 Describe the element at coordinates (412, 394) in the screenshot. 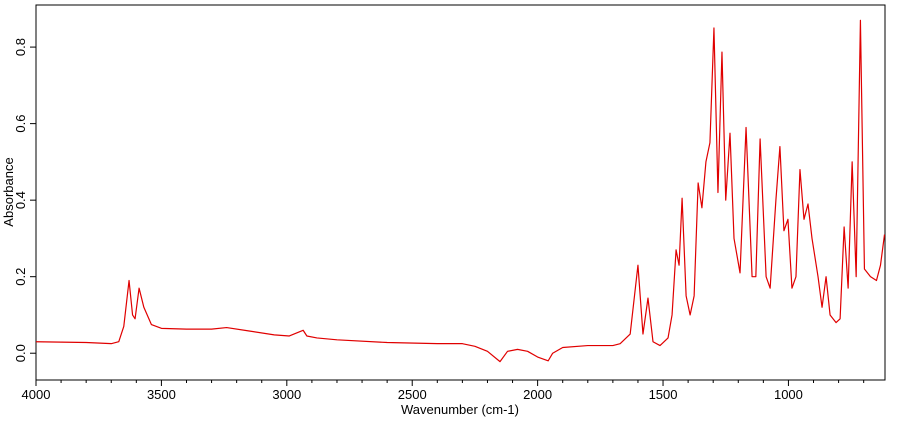

I see `x-tick-label: 2500` at that location.